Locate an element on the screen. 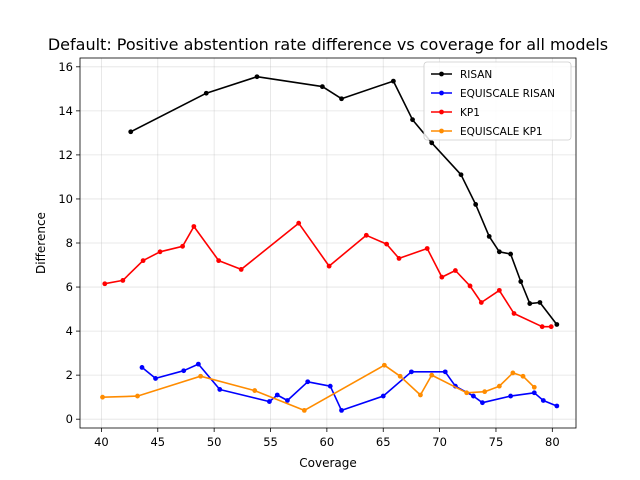 The width and height of the screenshot is (640, 480). y-axis-label: Difference is located at coordinates (41, 243).